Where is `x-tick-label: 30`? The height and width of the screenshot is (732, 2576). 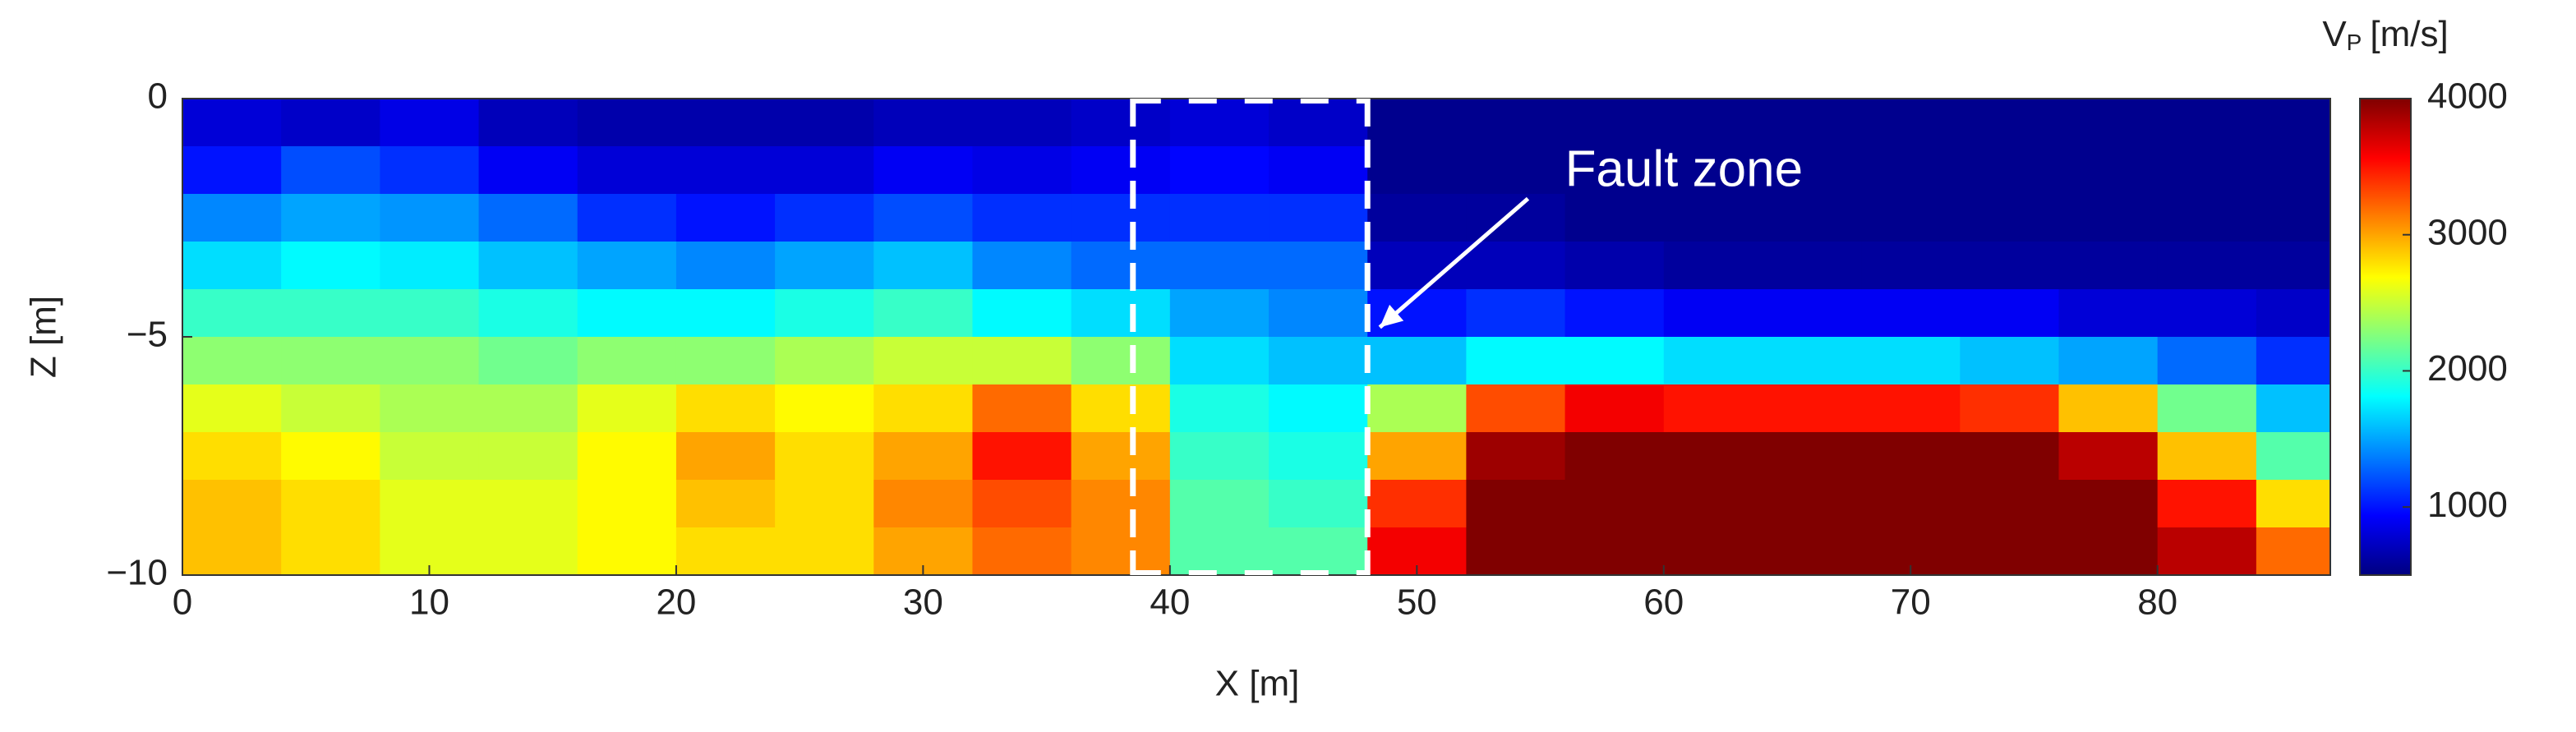 x-tick-label: 30 is located at coordinates (923, 602).